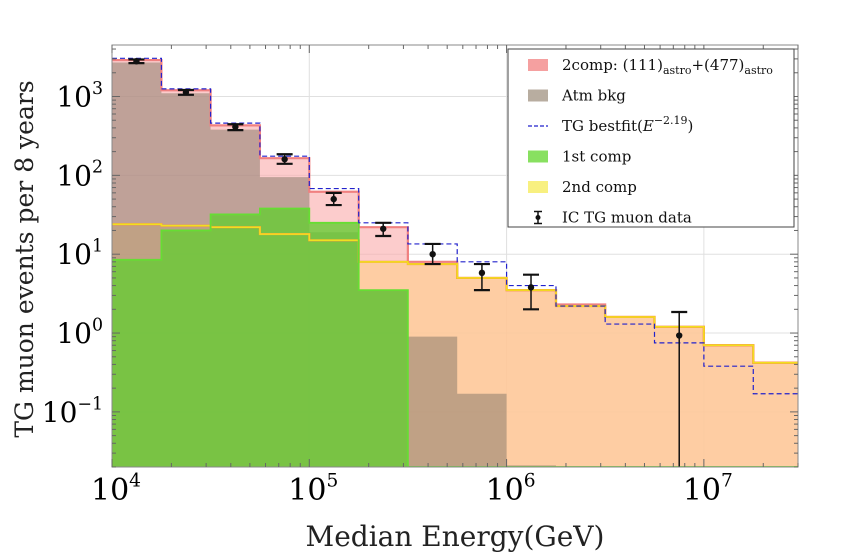  Describe the element at coordinates (313, 490) in the screenshot. I see `x-tick-label: 10⁵` at that location.